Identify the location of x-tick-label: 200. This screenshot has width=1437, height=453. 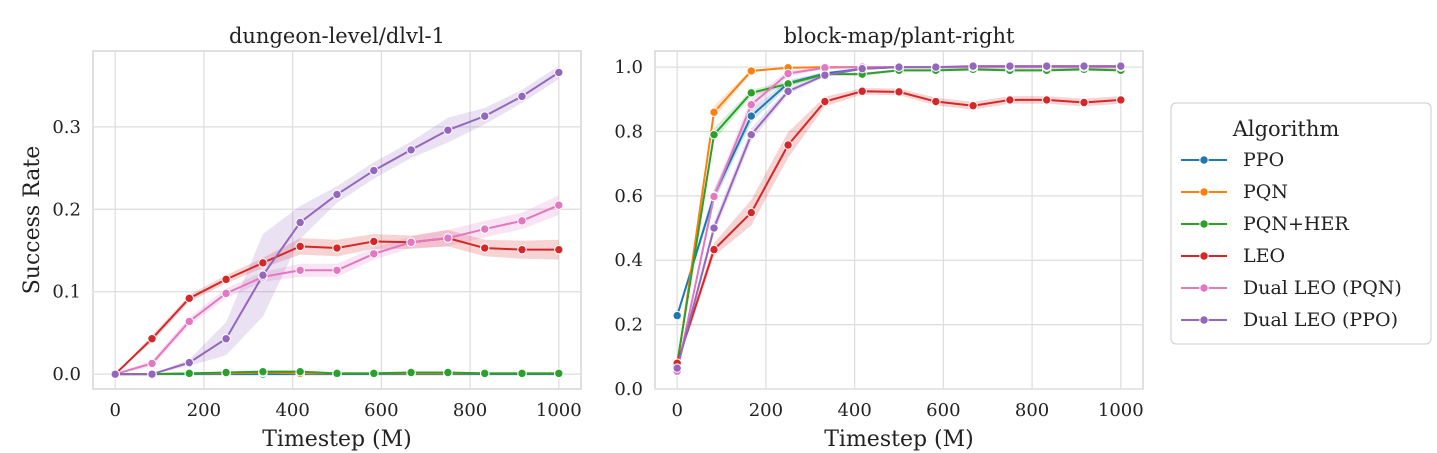
(766, 410).